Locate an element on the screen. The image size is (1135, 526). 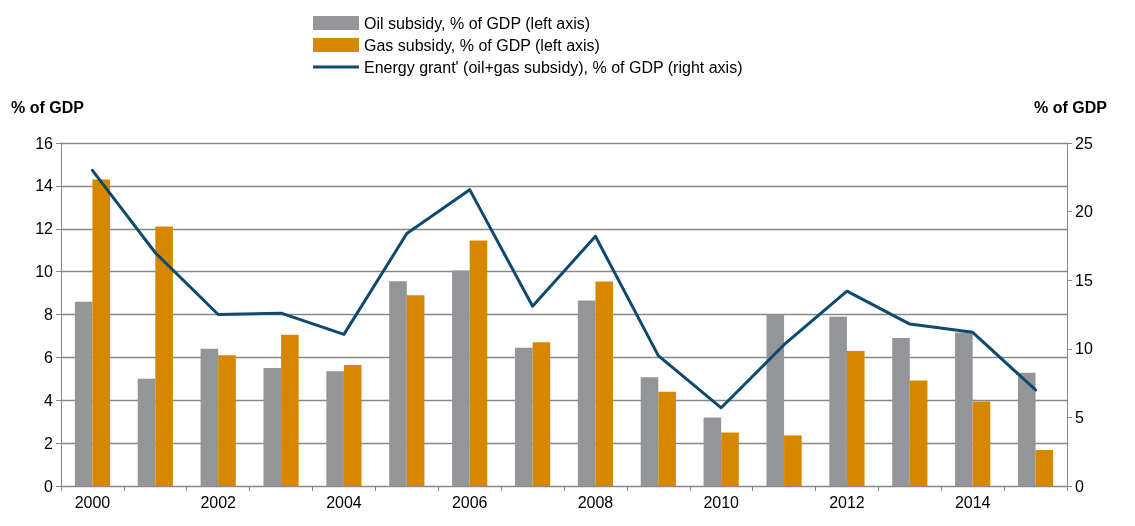
y-tick-label: 6 is located at coordinates (49, 357).